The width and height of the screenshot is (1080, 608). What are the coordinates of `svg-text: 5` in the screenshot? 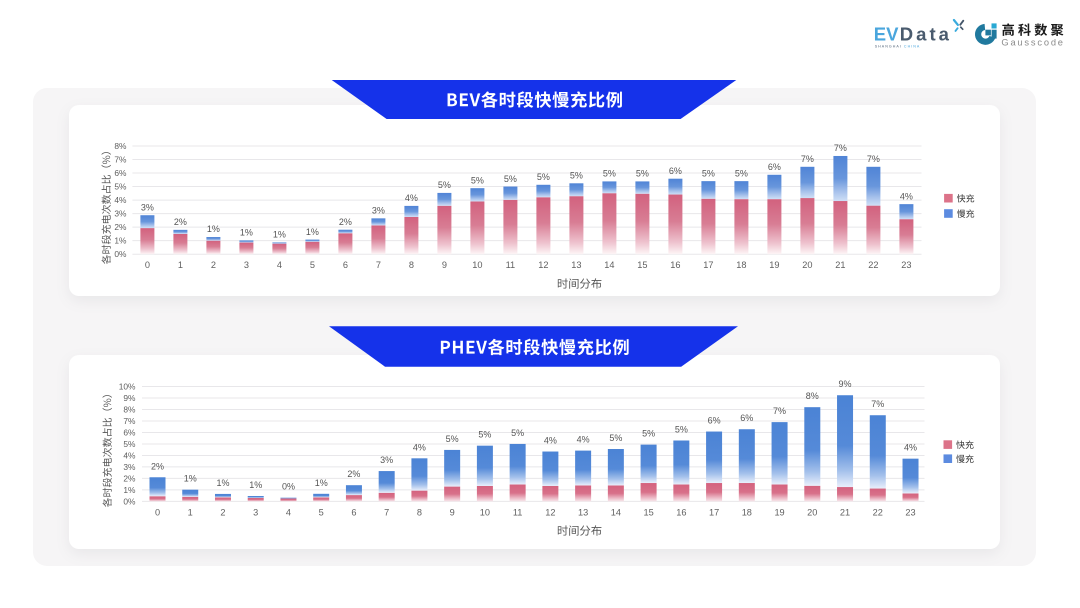 It's located at (320, 513).